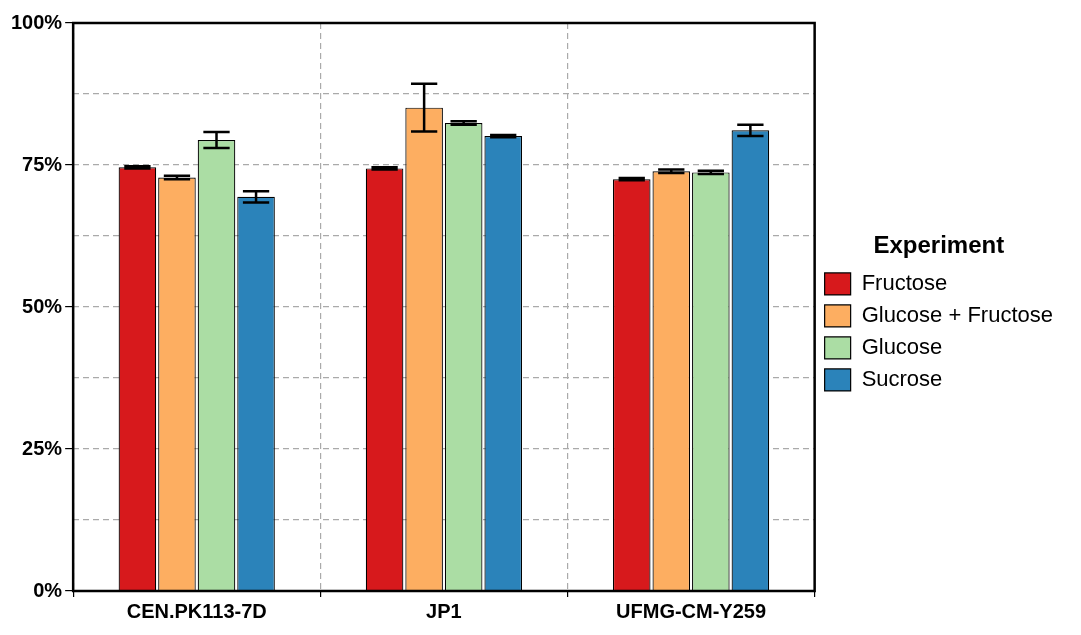  I want to click on y-tick-label: 100%, so click(37, 21).